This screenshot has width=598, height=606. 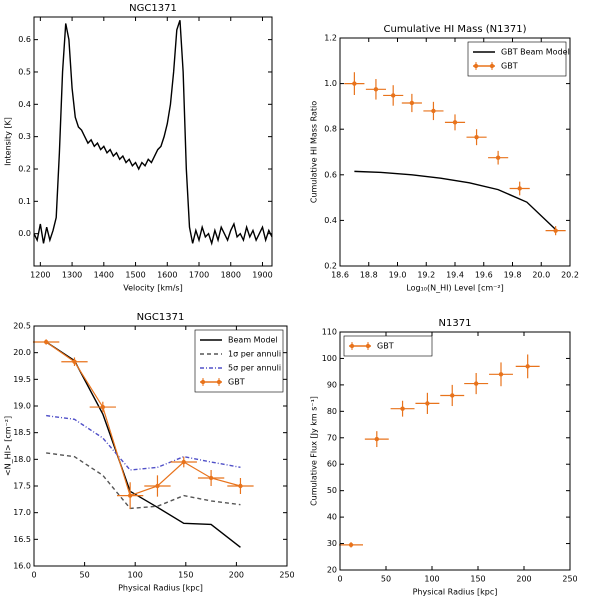 What do you see at coordinates (8, 446) in the screenshot?
I see `y-axis-label: <N_HI> [cm⁻²]` at bounding box center [8, 446].